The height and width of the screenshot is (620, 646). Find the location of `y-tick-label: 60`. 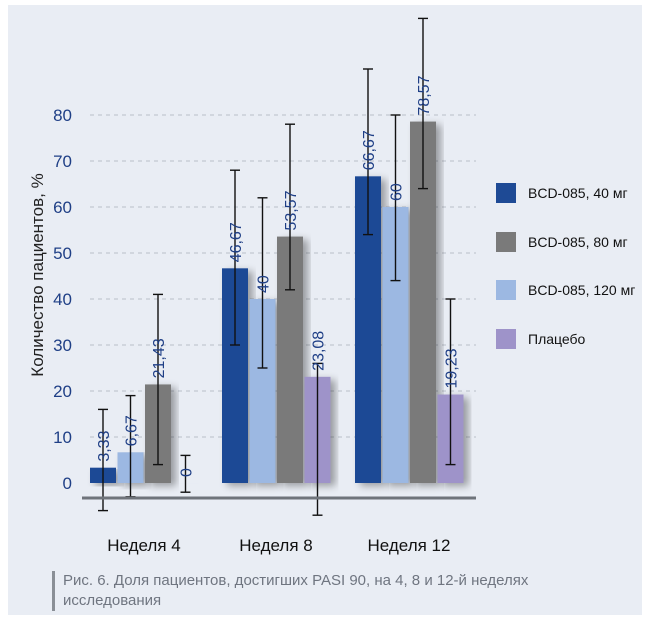

y-tick-label: 60 is located at coordinates (62, 207).